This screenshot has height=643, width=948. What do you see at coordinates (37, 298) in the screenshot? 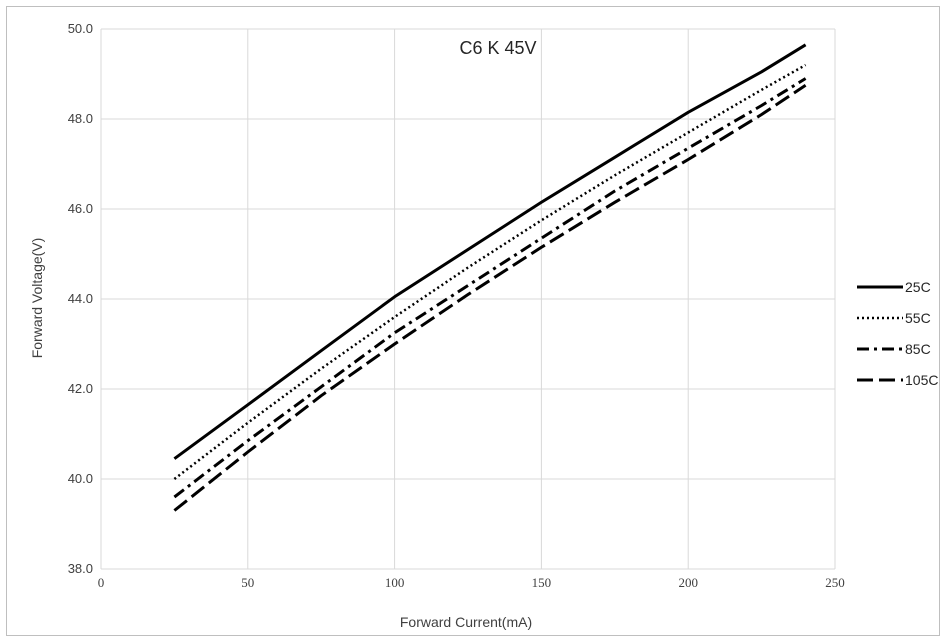
I see `y-axis-title: Forward Voltage(V)` at bounding box center [37, 298].